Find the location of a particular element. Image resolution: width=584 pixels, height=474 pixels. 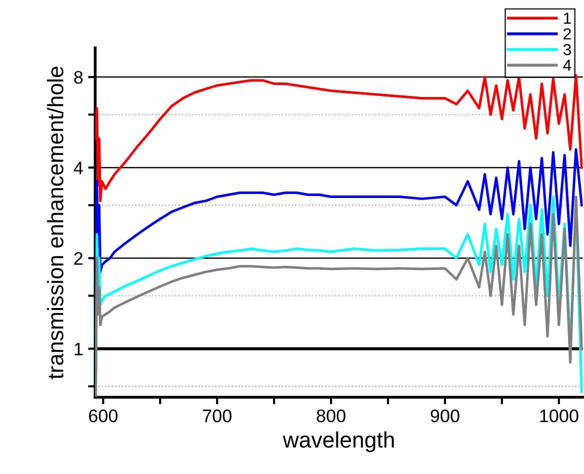

x-tick-label: 600 is located at coordinates (103, 415).